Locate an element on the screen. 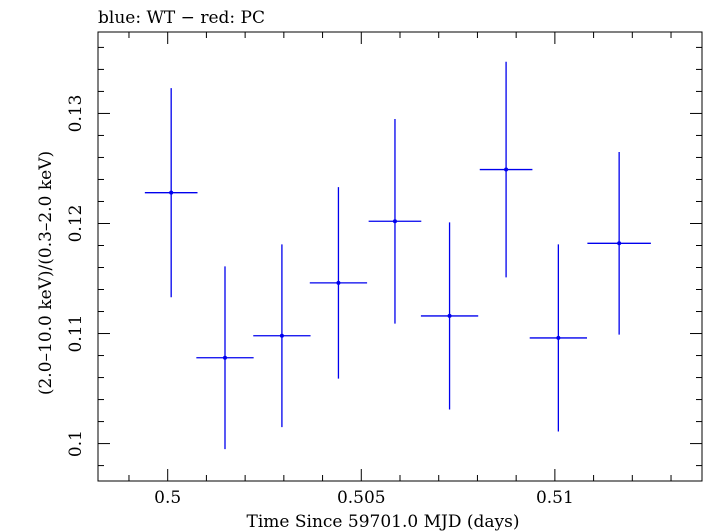 Image resolution: width=705 pixels, height=532 pixels. x-tick-label: 0.5 is located at coordinates (167, 498).